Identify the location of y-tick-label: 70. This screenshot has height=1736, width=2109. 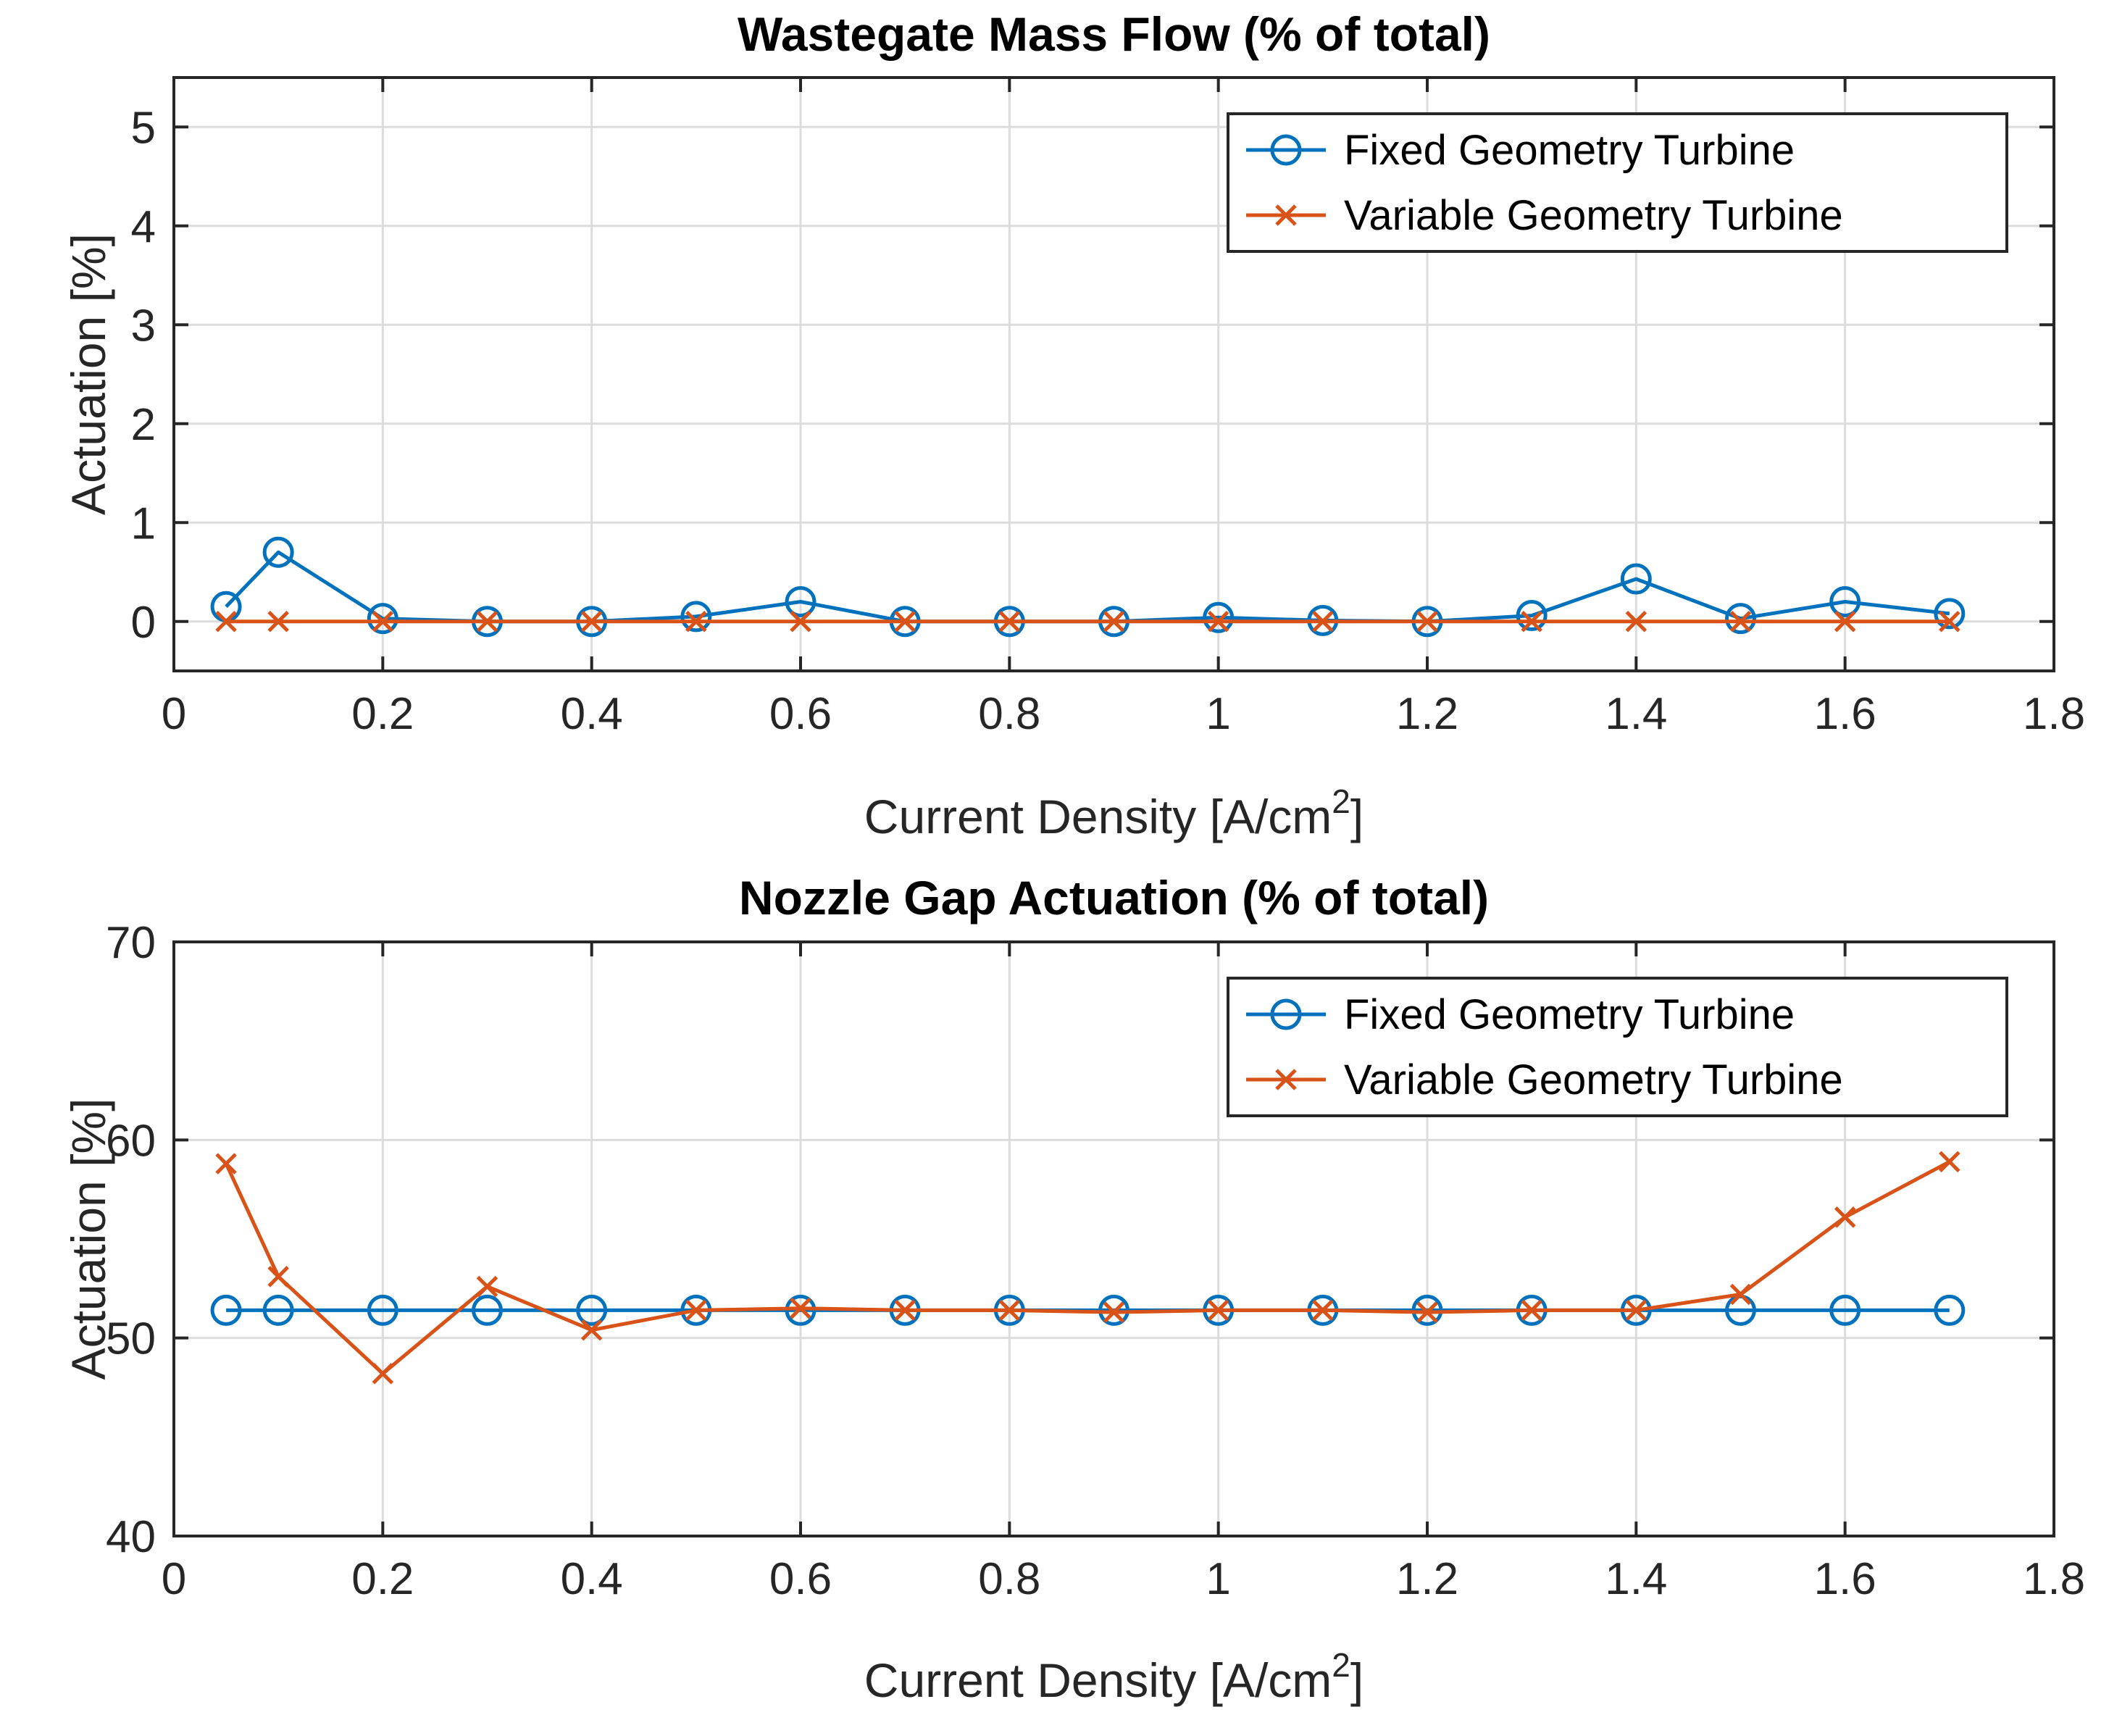
(131, 943).